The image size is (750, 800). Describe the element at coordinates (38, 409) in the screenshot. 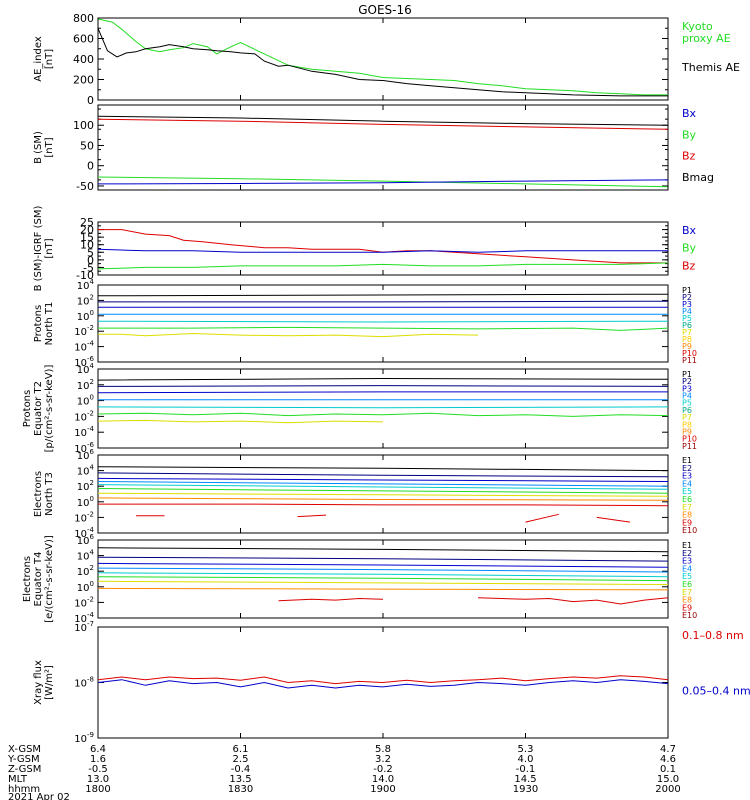

I see `protons-equator-ylabel: Protons Equator T2 [p/(cm²-s-sr-keV)]` at that location.